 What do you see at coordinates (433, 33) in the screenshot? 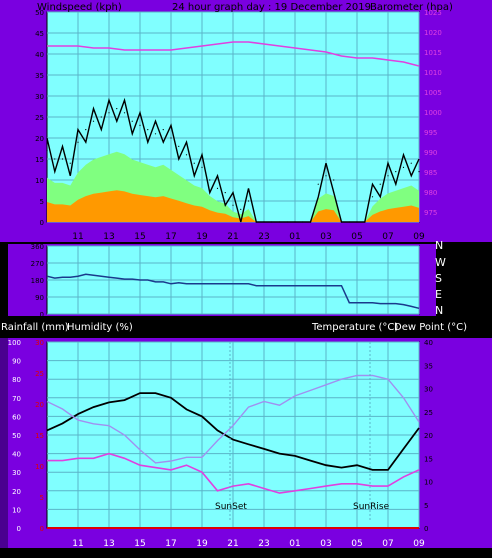
I see `barometer-y-tick-label: 1020` at bounding box center [433, 33].